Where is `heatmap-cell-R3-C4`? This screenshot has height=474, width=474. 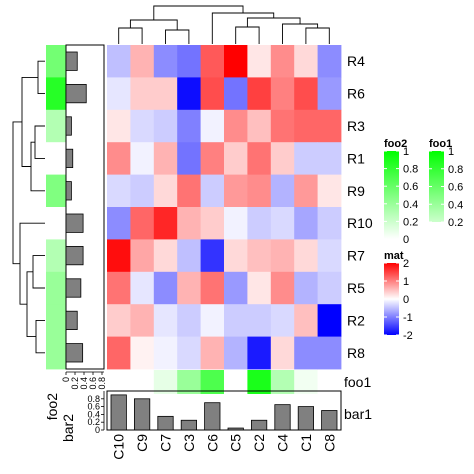
heatmap-cell-R3-C4 is located at coordinates (282, 126).